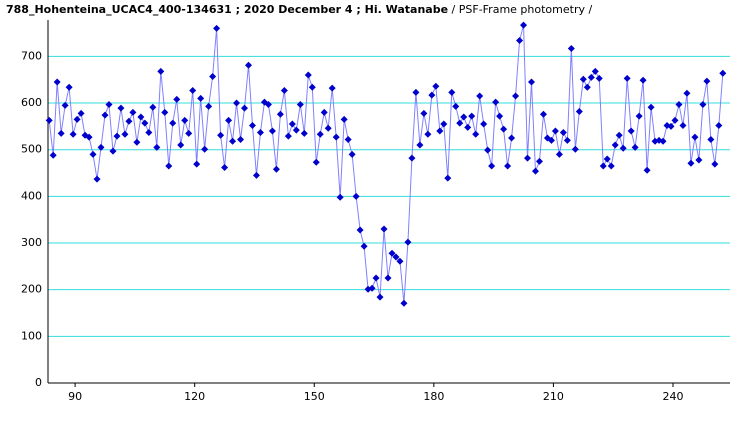  I want to click on y-tick-label: 400, so click(31, 195).